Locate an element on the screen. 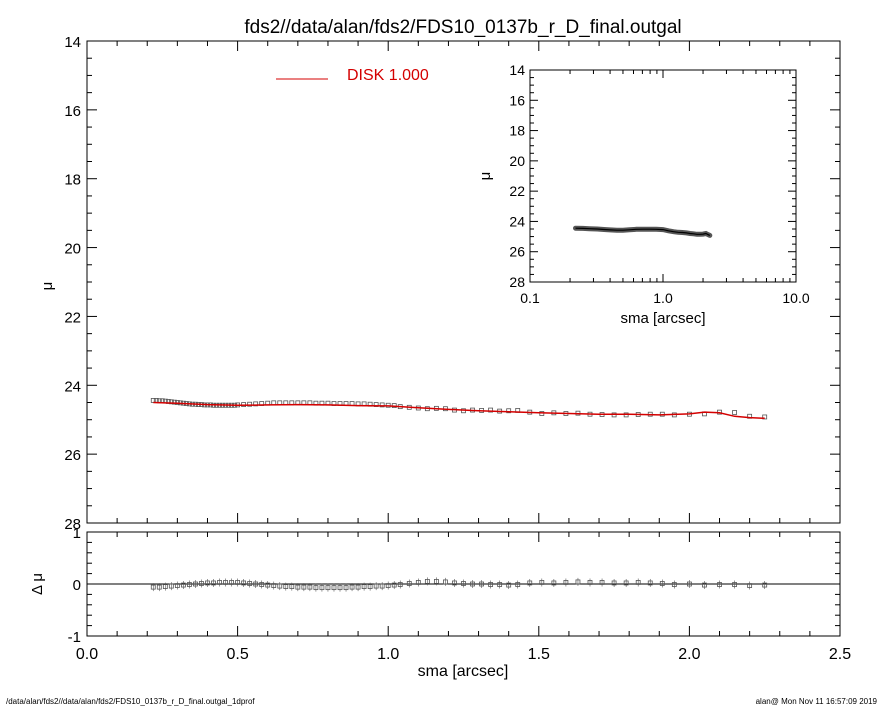 Image resolution: width=885 pixels, height=708 pixels. residual-y-tick-label: -1 is located at coordinates (74, 637).